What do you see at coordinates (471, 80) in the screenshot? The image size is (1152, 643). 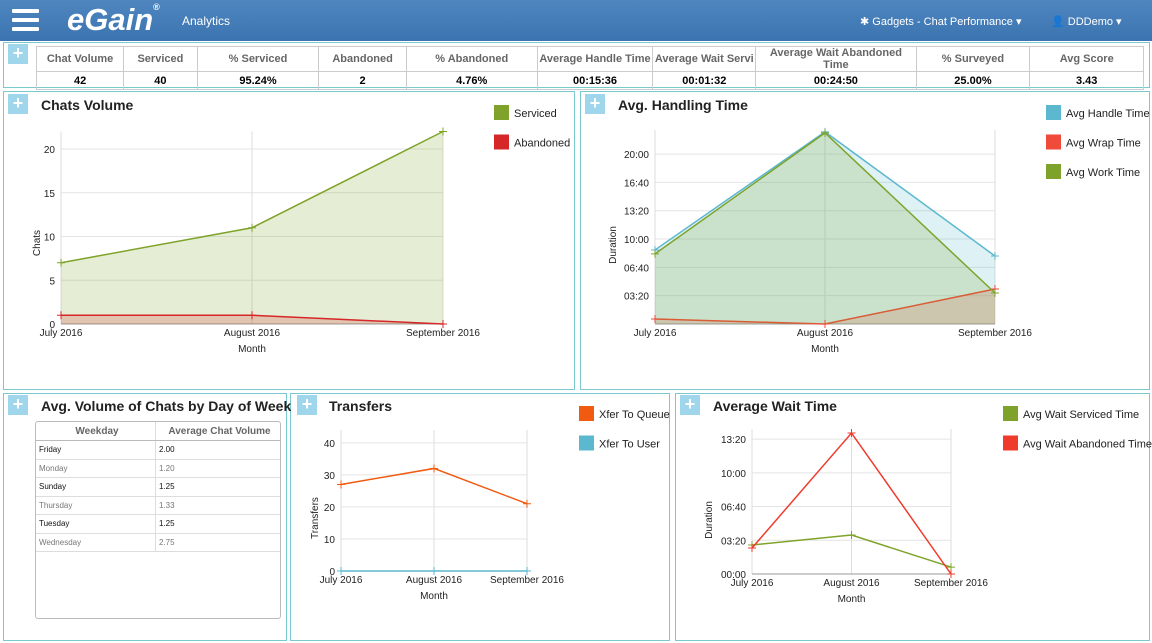 I see `kpi-value: 4.76%` at bounding box center [471, 80].